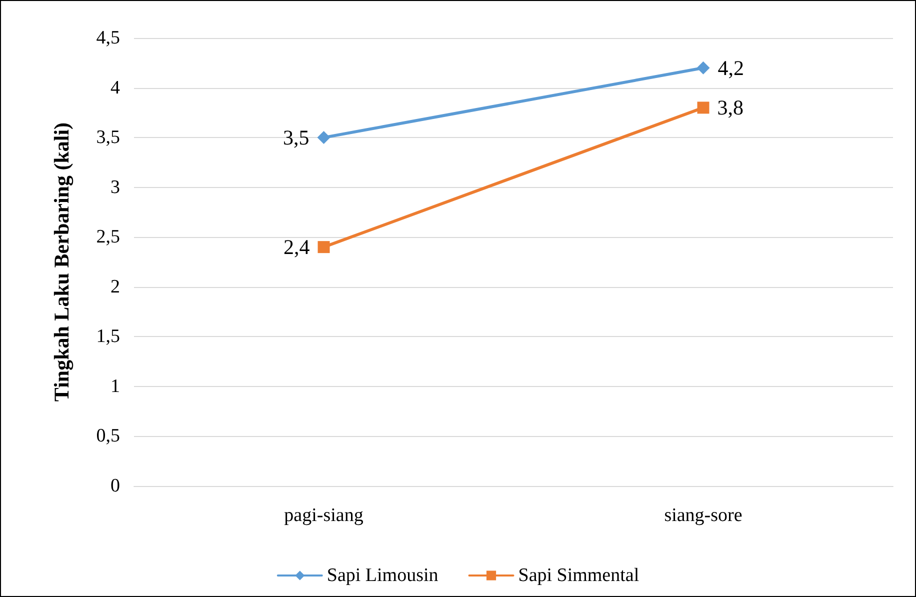 This screenshot has height=597, width=916. What do you see at coordinates (115, 386) in the screenshot?
I see `y-tick-label: 1` at bounding box center [115, 386].